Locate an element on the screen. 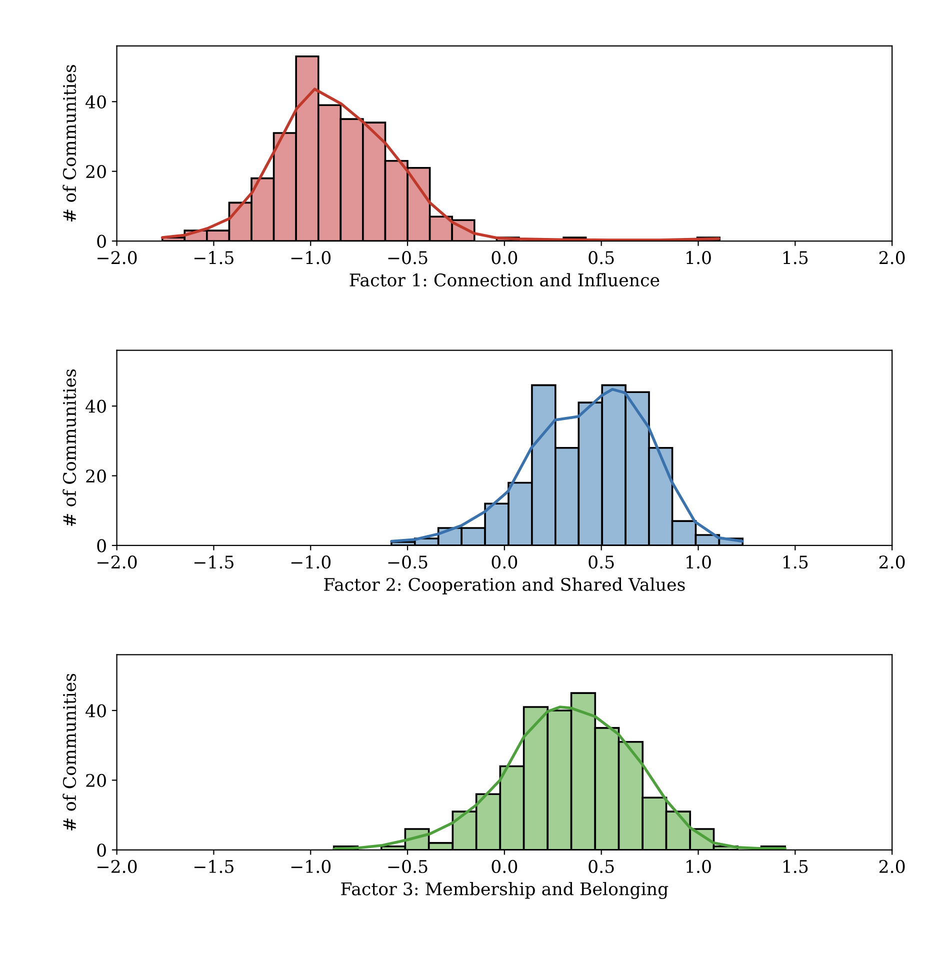 Image resolution: width=942 pixels, height=956 pixels. x-axis-title: Factor 2: Cooperation and Shared Values is located at coordinates (504, 586).